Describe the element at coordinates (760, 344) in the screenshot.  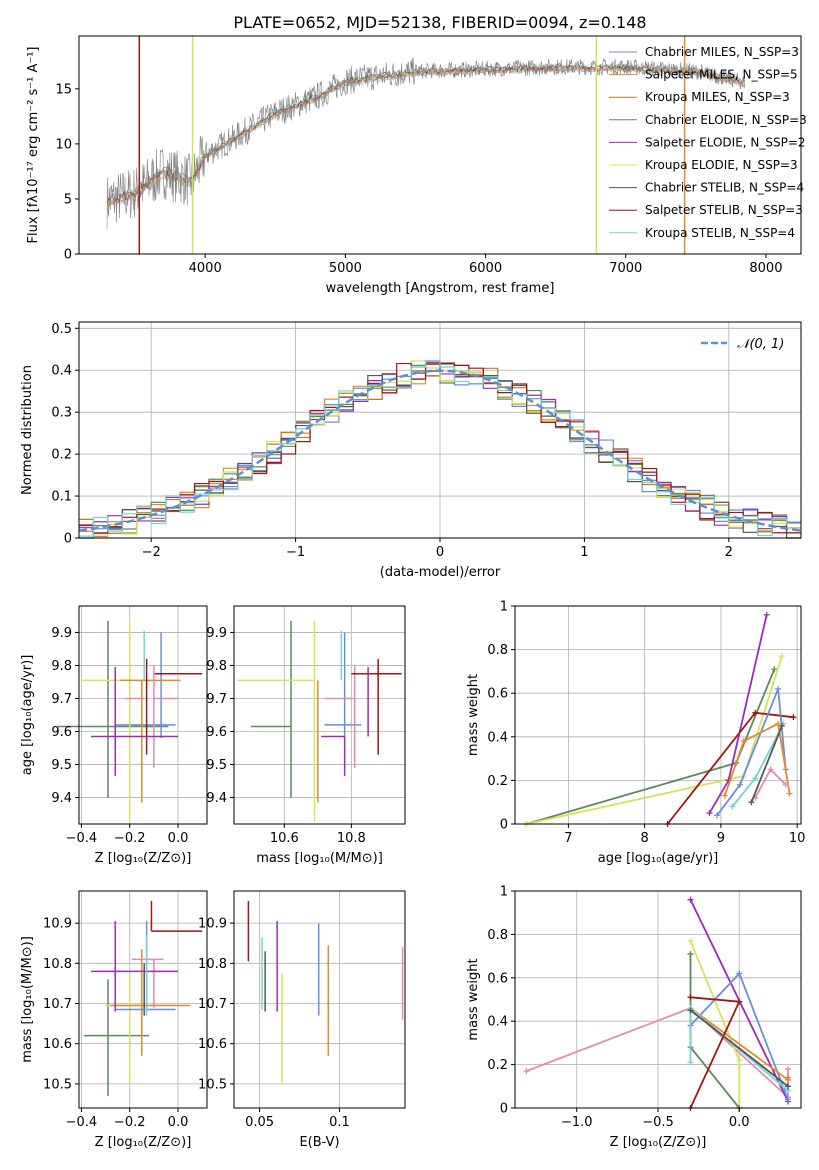
I see `legend-label: 𝒩(0, 1)` at that location.